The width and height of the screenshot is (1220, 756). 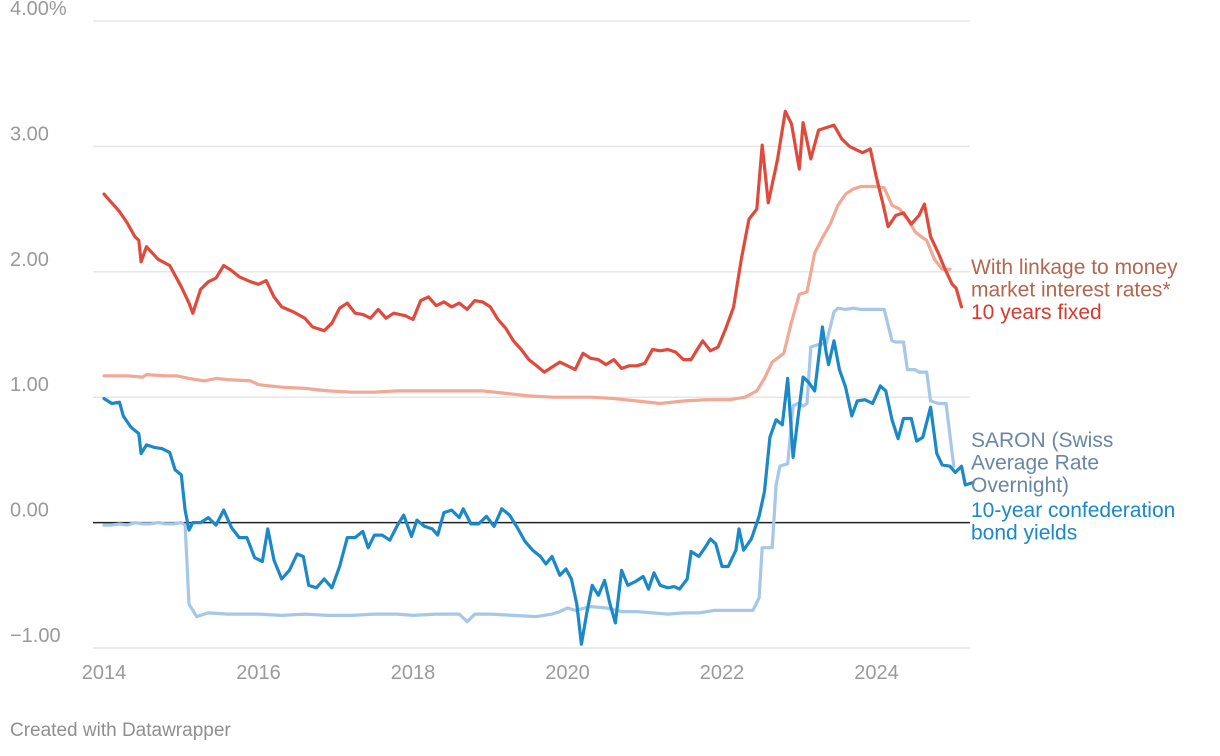 What do you see at coordinates (1035, 463) in the screenshot?
I see `series-label-line: Average Rate` at bounding box center [1035, 463].